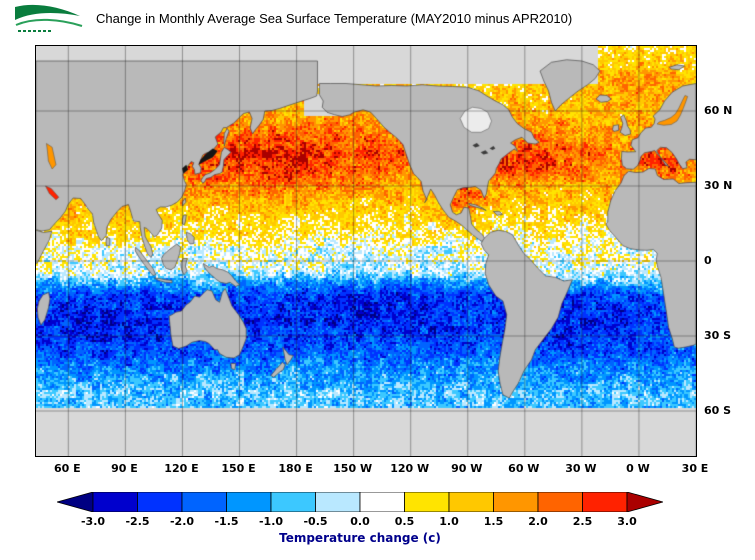 The height and width of the screenshot is (560, 755). What do you see at coordinates (627, 521) in the screenshot?
I see `colorbar-tick-label: 3.0` at bounding box center [627, 521].